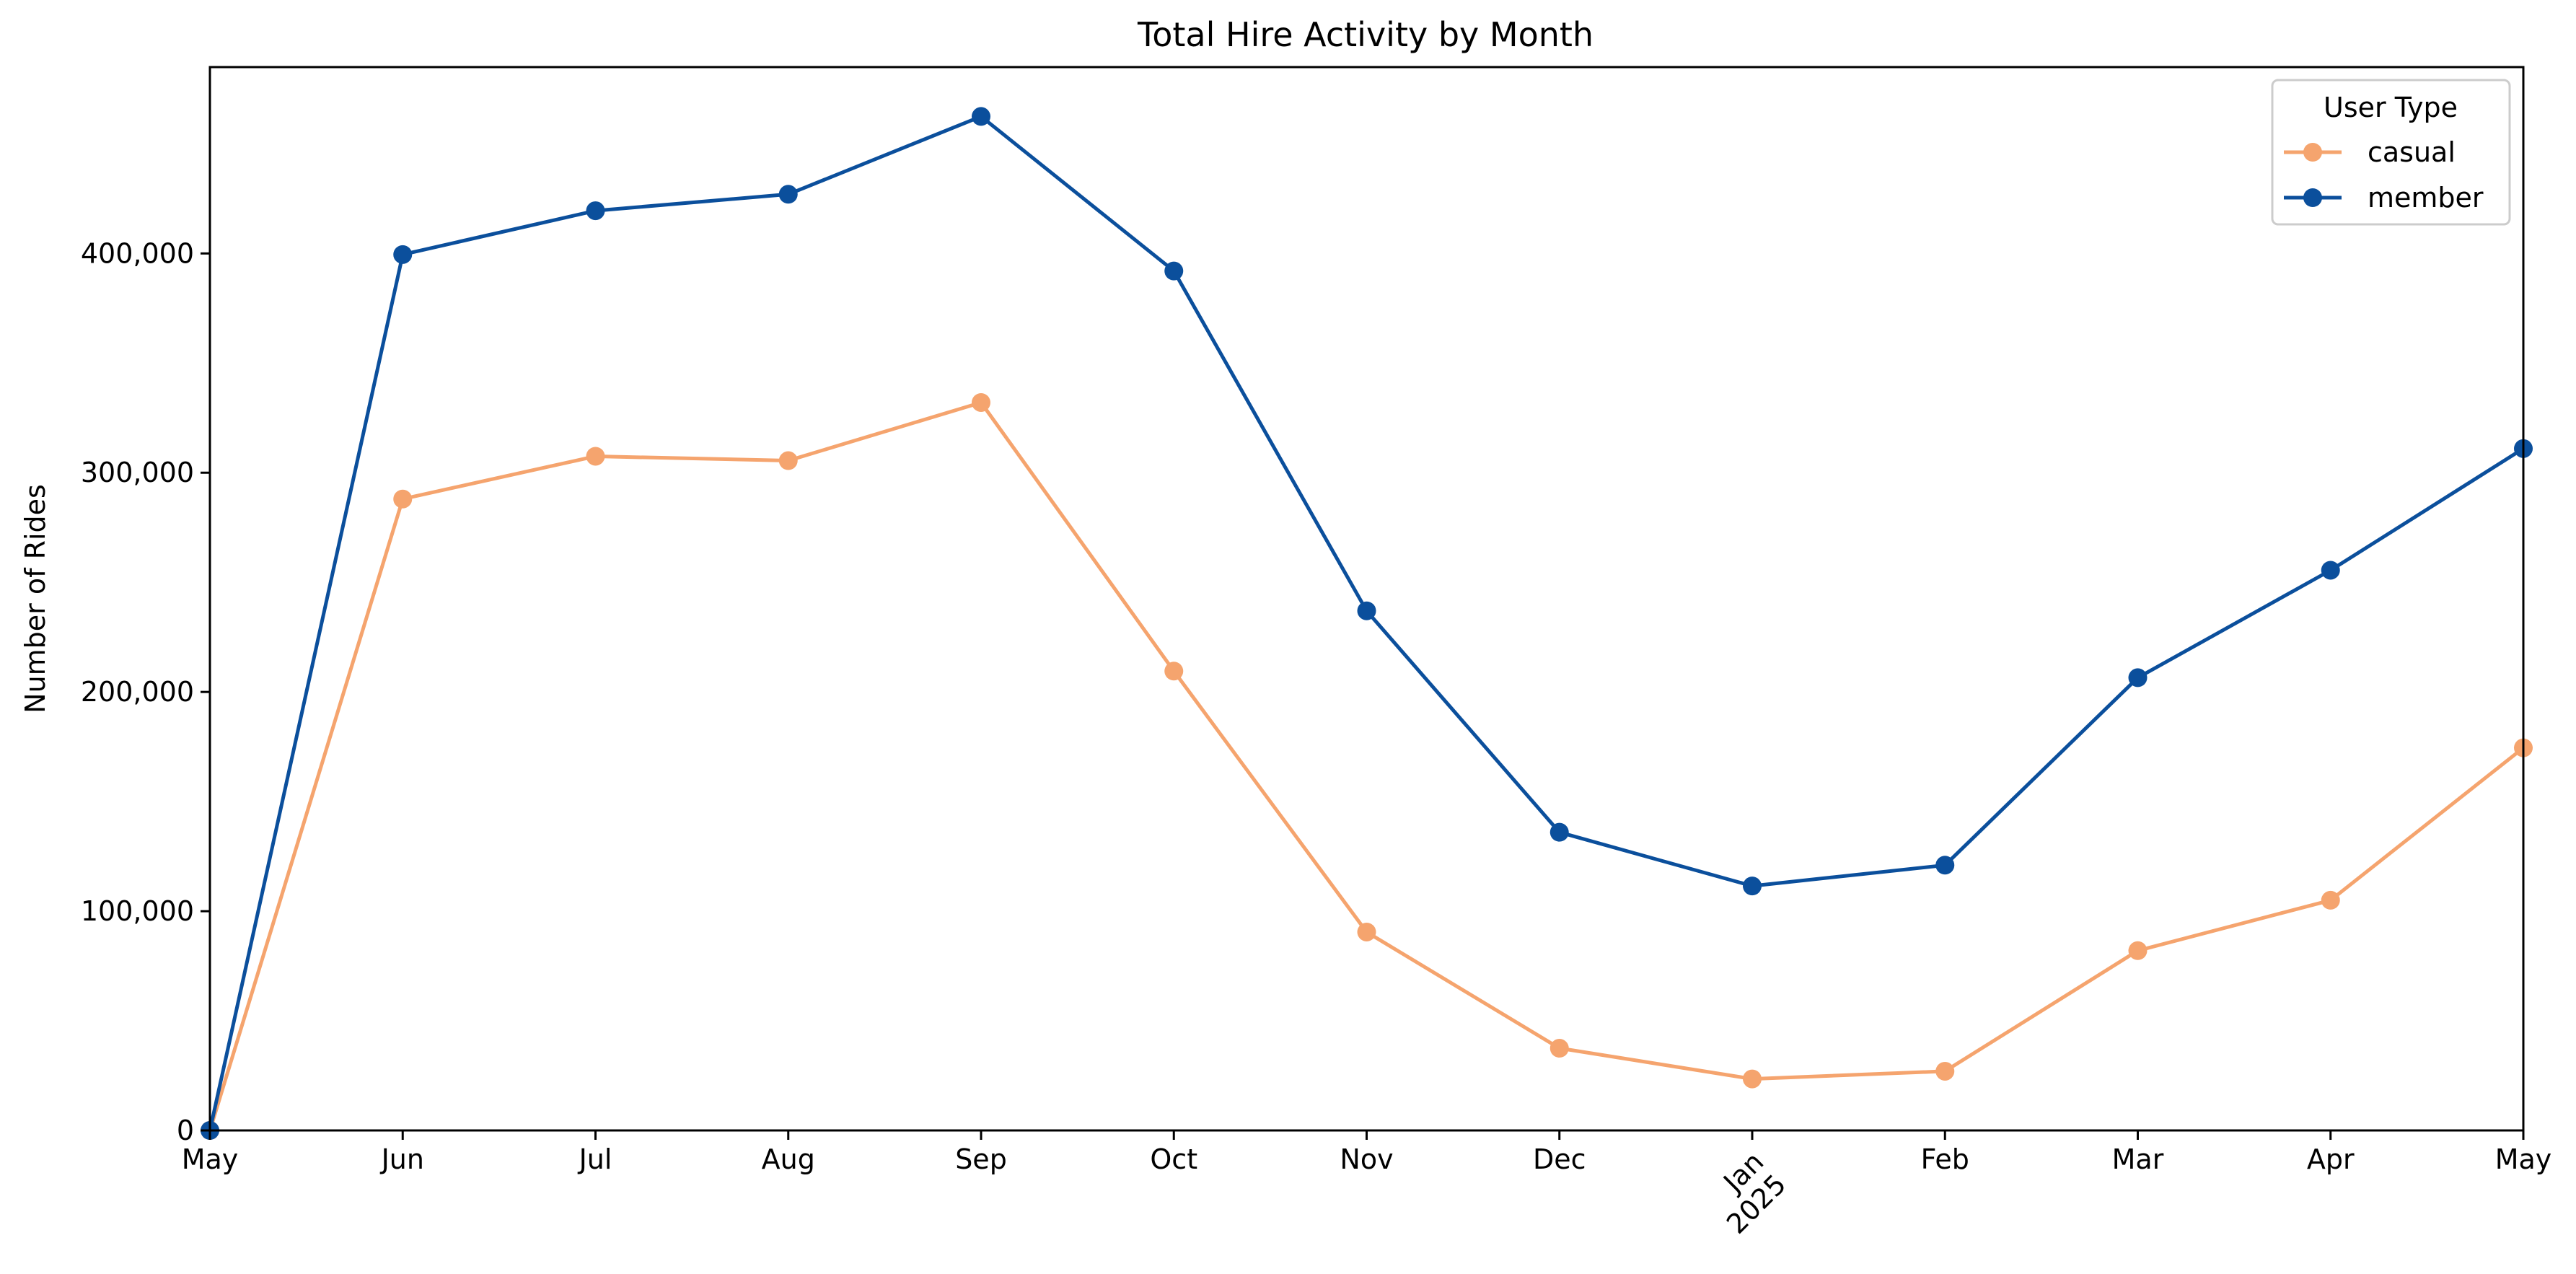 Image resolution: width=2576 pixels, height=1274 pixels. I want to click on legend-items: casual member, so click(2384, 175).